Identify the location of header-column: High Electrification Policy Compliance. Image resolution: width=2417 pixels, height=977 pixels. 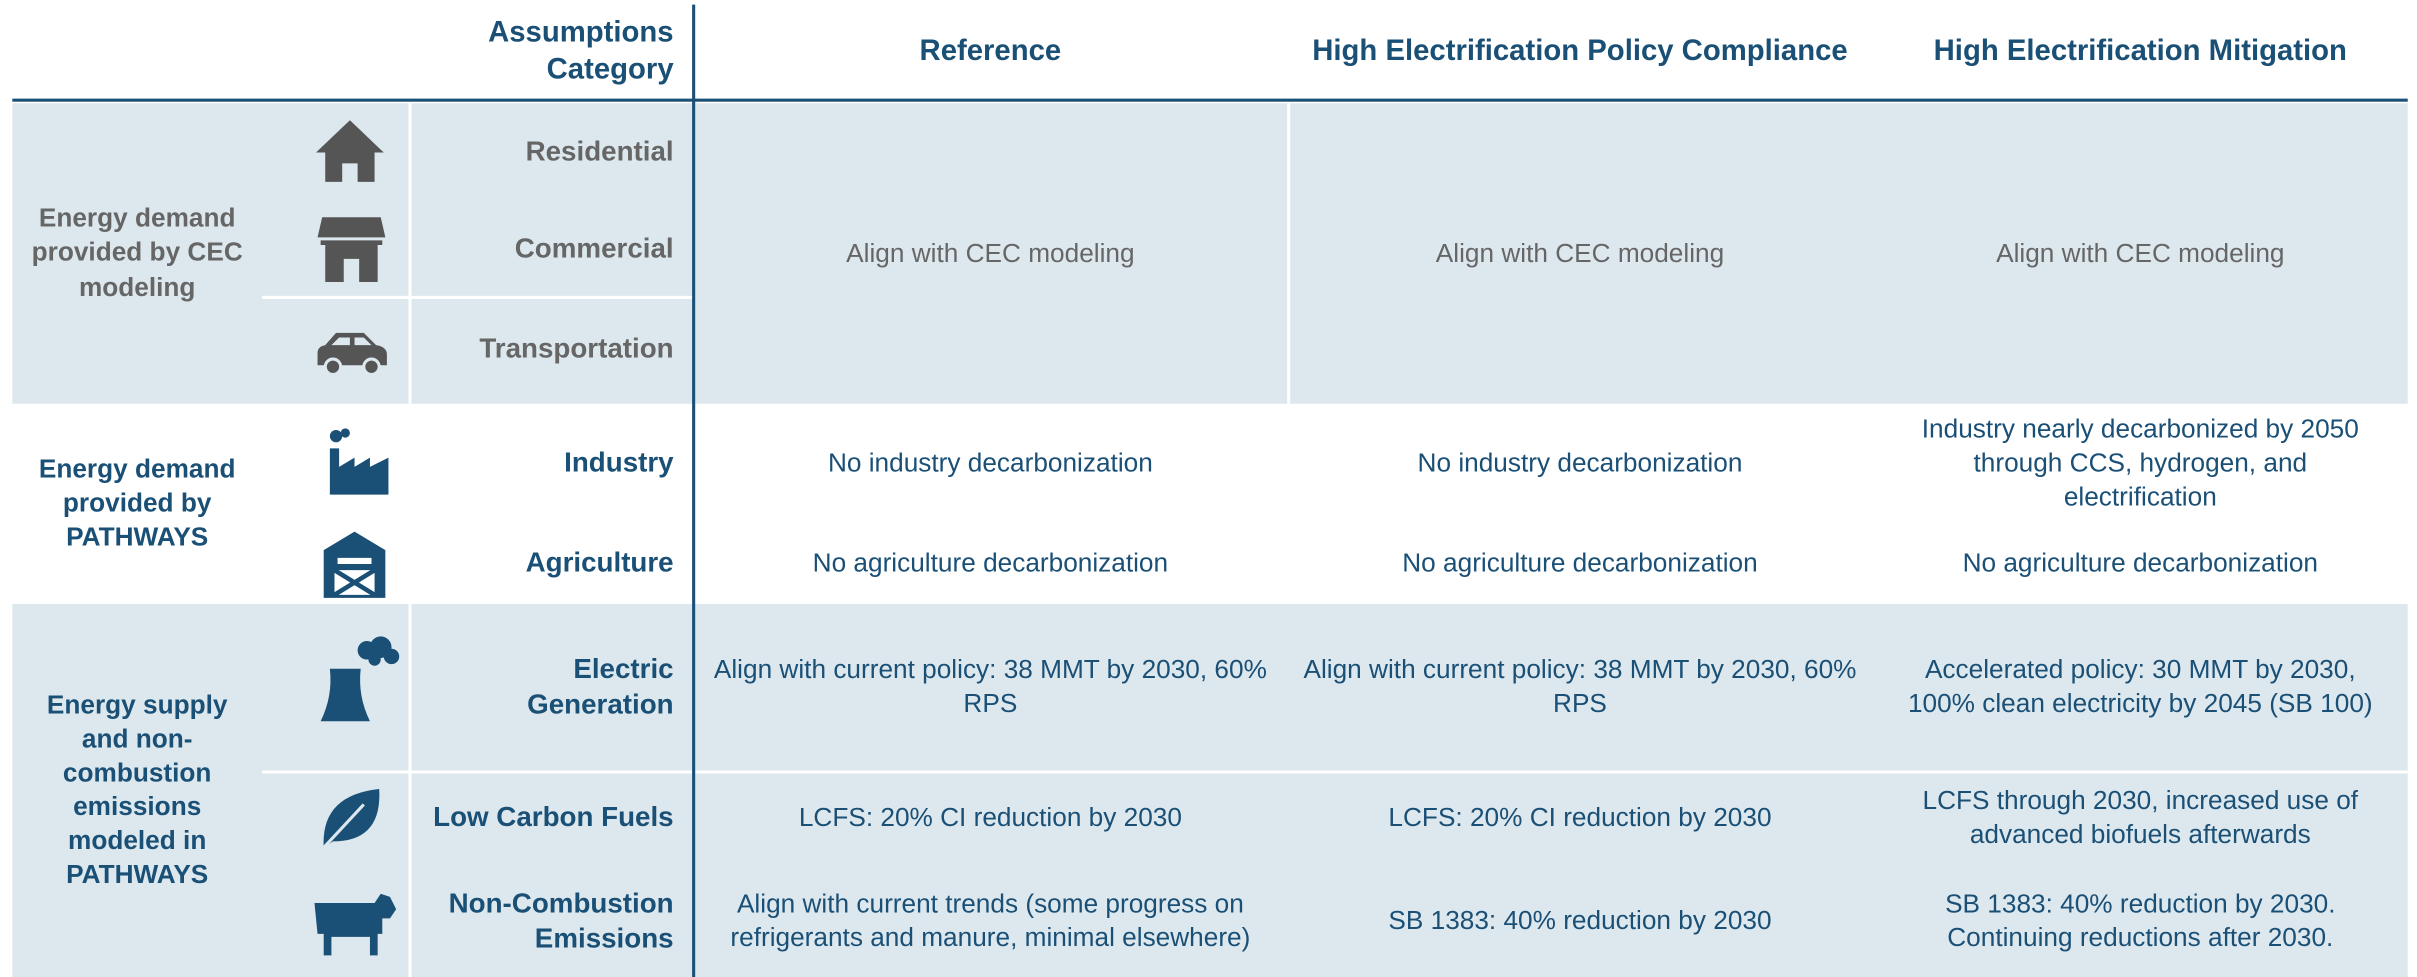
(1580, 51).